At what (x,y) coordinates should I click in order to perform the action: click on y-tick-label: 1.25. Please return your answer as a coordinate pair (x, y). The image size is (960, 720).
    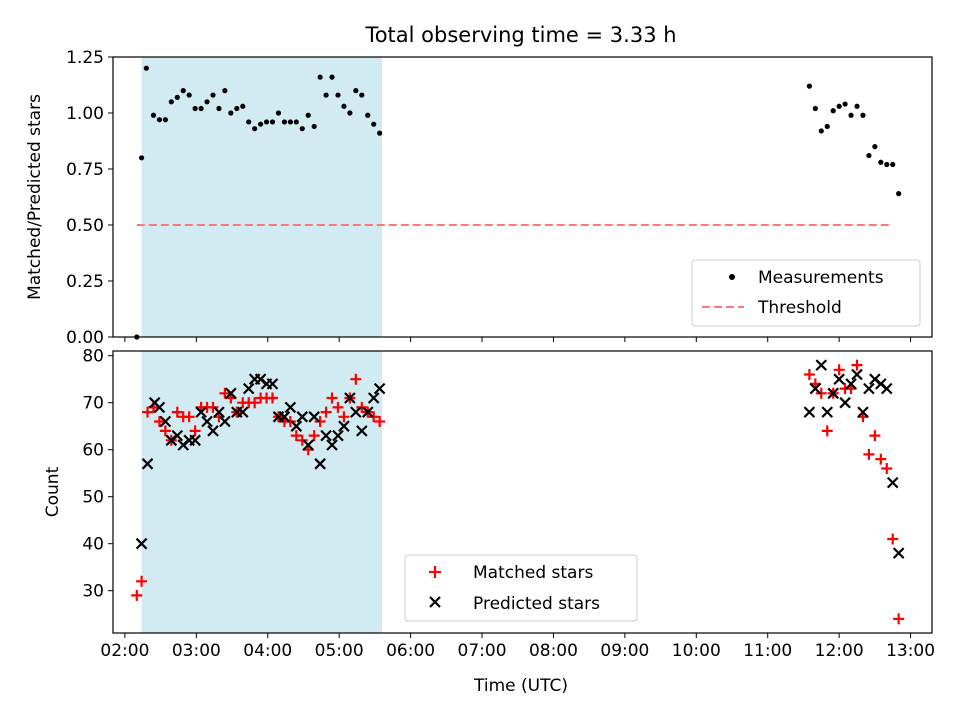
    Looking at the image, I should click on (85, 58).